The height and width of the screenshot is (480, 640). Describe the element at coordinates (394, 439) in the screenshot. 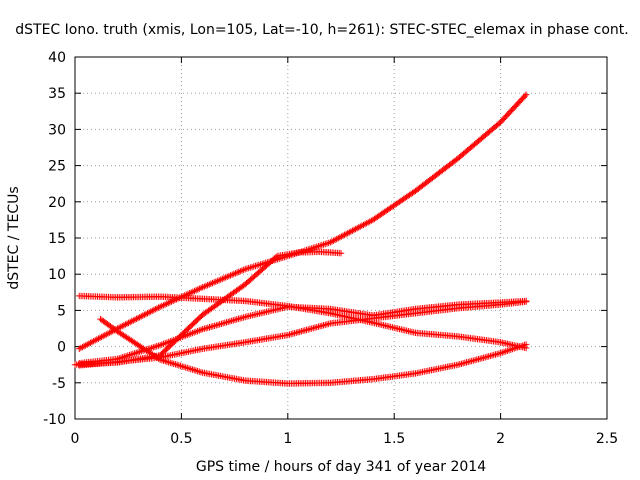

I see `x-tick-label: 1.5` at that location.